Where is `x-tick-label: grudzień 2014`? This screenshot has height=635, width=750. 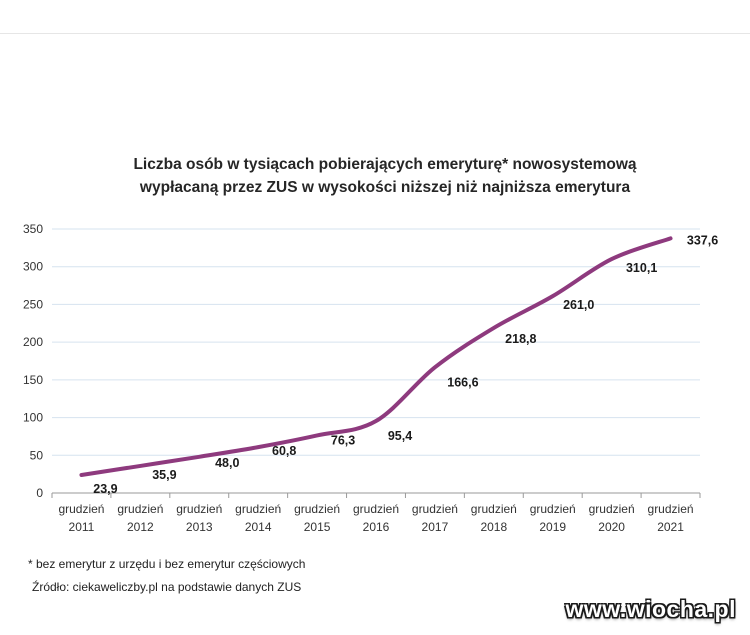
x-tick-label: grudzień 2014 is located at coordinates (258, 518).